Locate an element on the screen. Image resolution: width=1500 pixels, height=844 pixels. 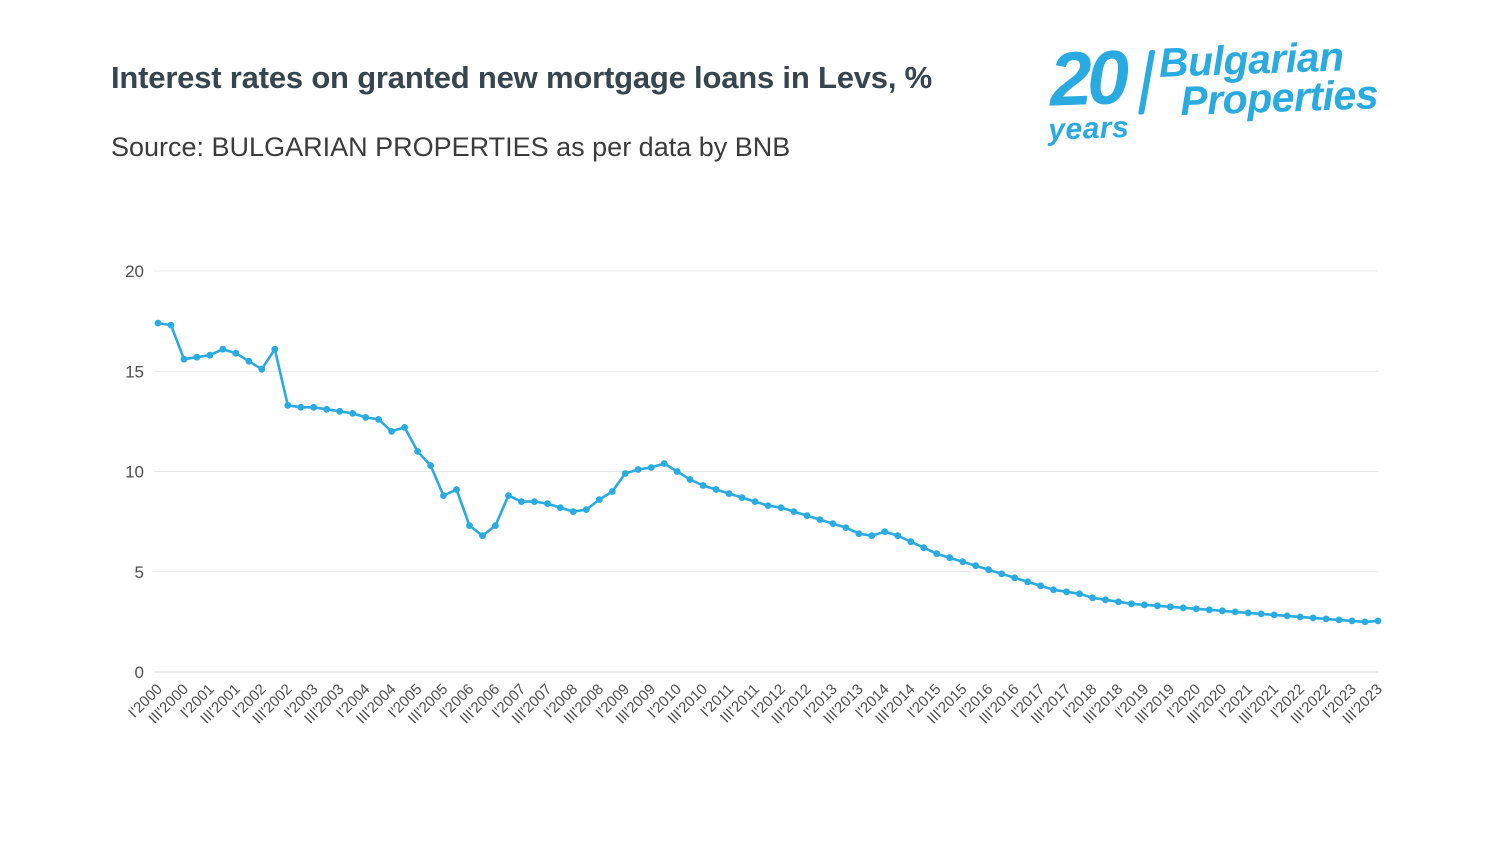
y-tick-label: 10 is located at coordinates (134, 472).